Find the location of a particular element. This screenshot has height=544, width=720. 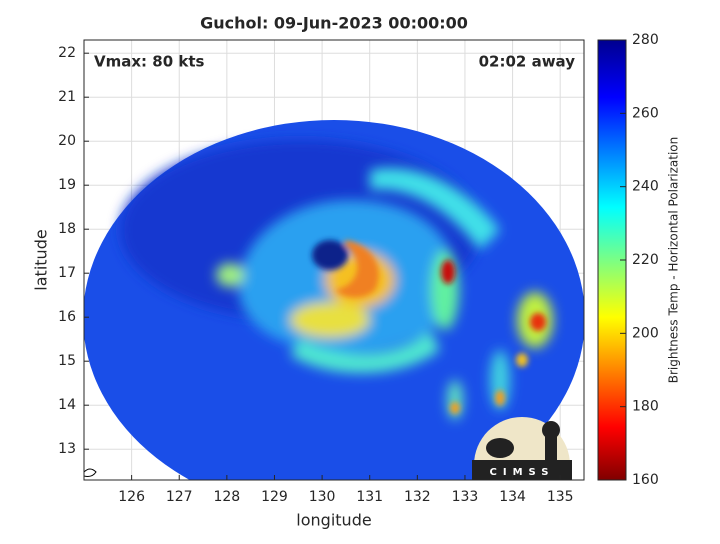

y-axis-label: latitude is located at coordinates (41, 259).